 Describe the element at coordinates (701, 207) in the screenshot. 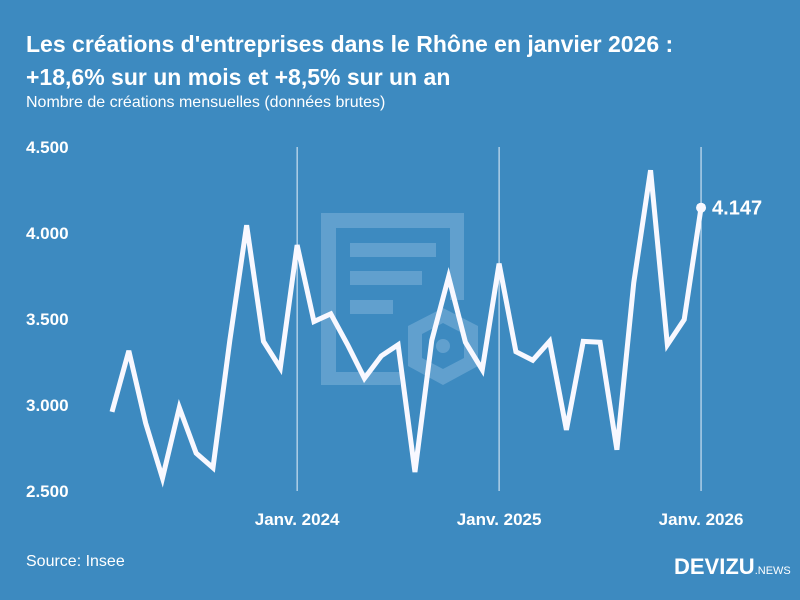

I see `end-point-marker` at that location.